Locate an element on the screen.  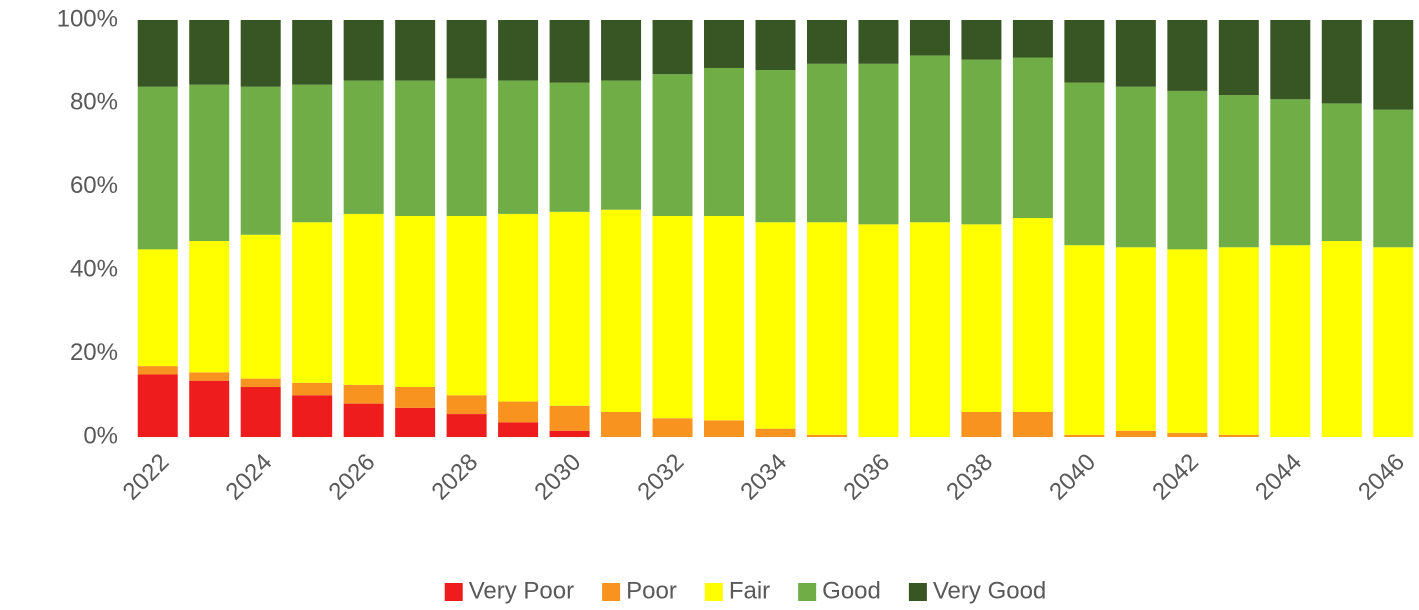
x-tick-label: 2046 is located at coordinates (1381, 477).